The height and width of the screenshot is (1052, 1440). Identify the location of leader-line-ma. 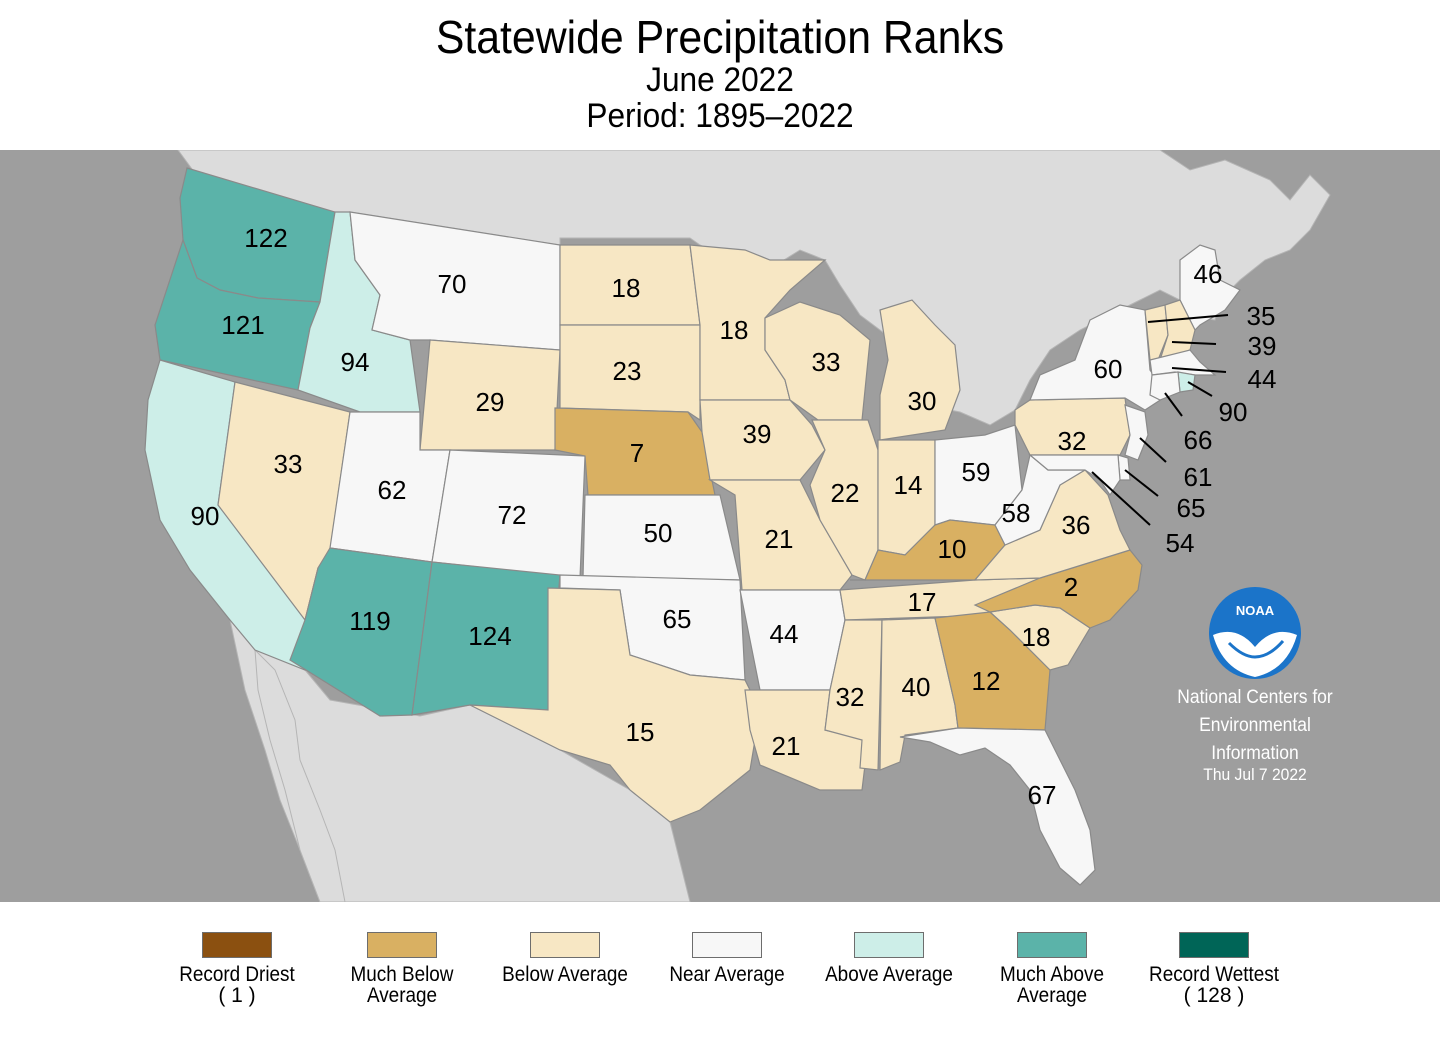
(1199, 370).